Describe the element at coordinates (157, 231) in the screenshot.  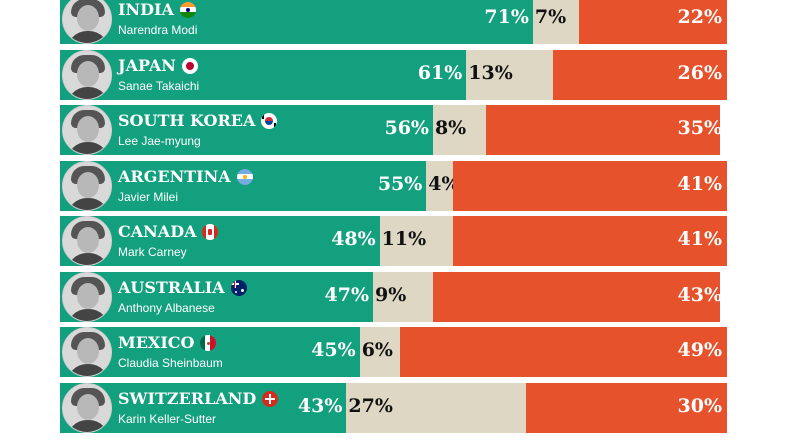
I see `country-name: CANADA` at that location.